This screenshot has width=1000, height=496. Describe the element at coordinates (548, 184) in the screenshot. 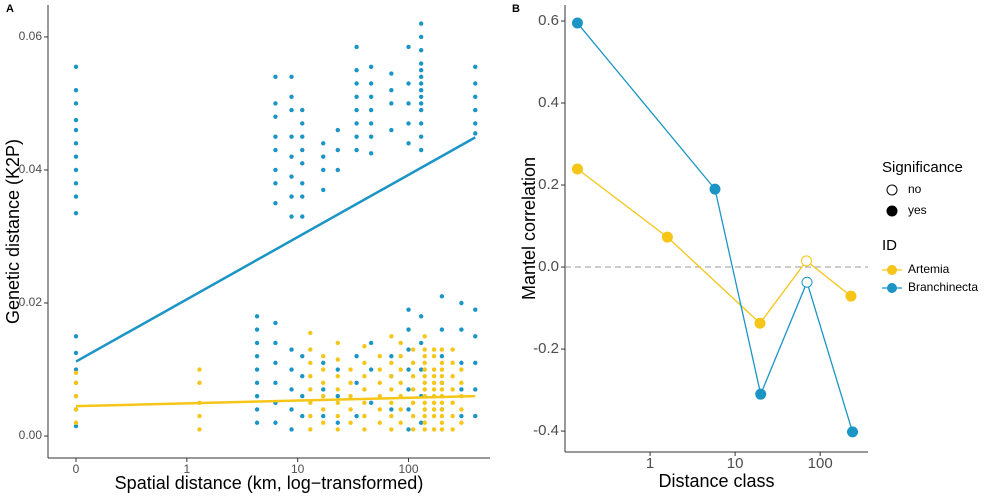

I see `y-tick-label: 0.2` at that location.